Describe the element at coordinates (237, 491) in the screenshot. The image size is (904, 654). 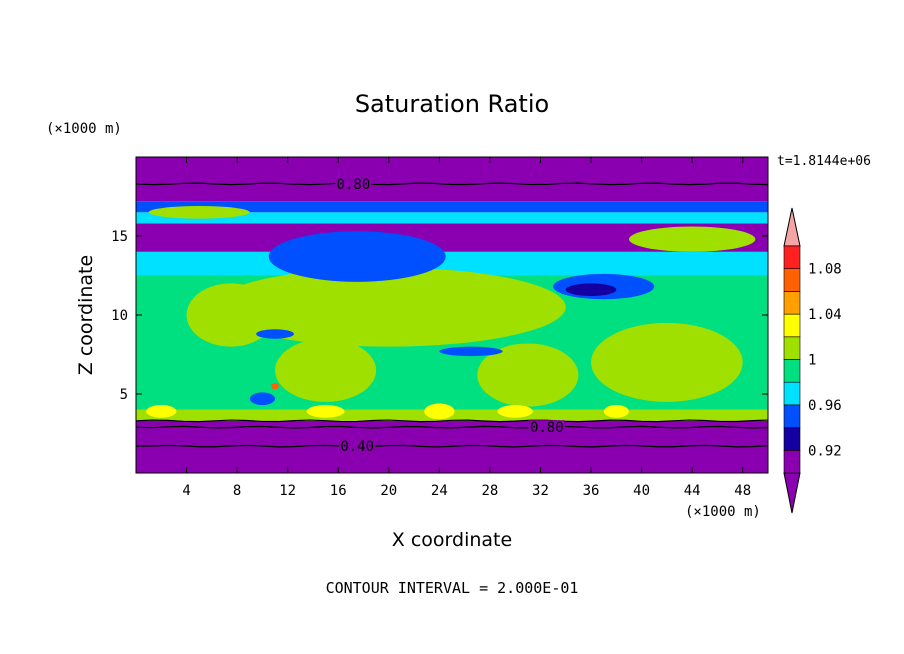
I see `x-tick-label: 8` at that location.